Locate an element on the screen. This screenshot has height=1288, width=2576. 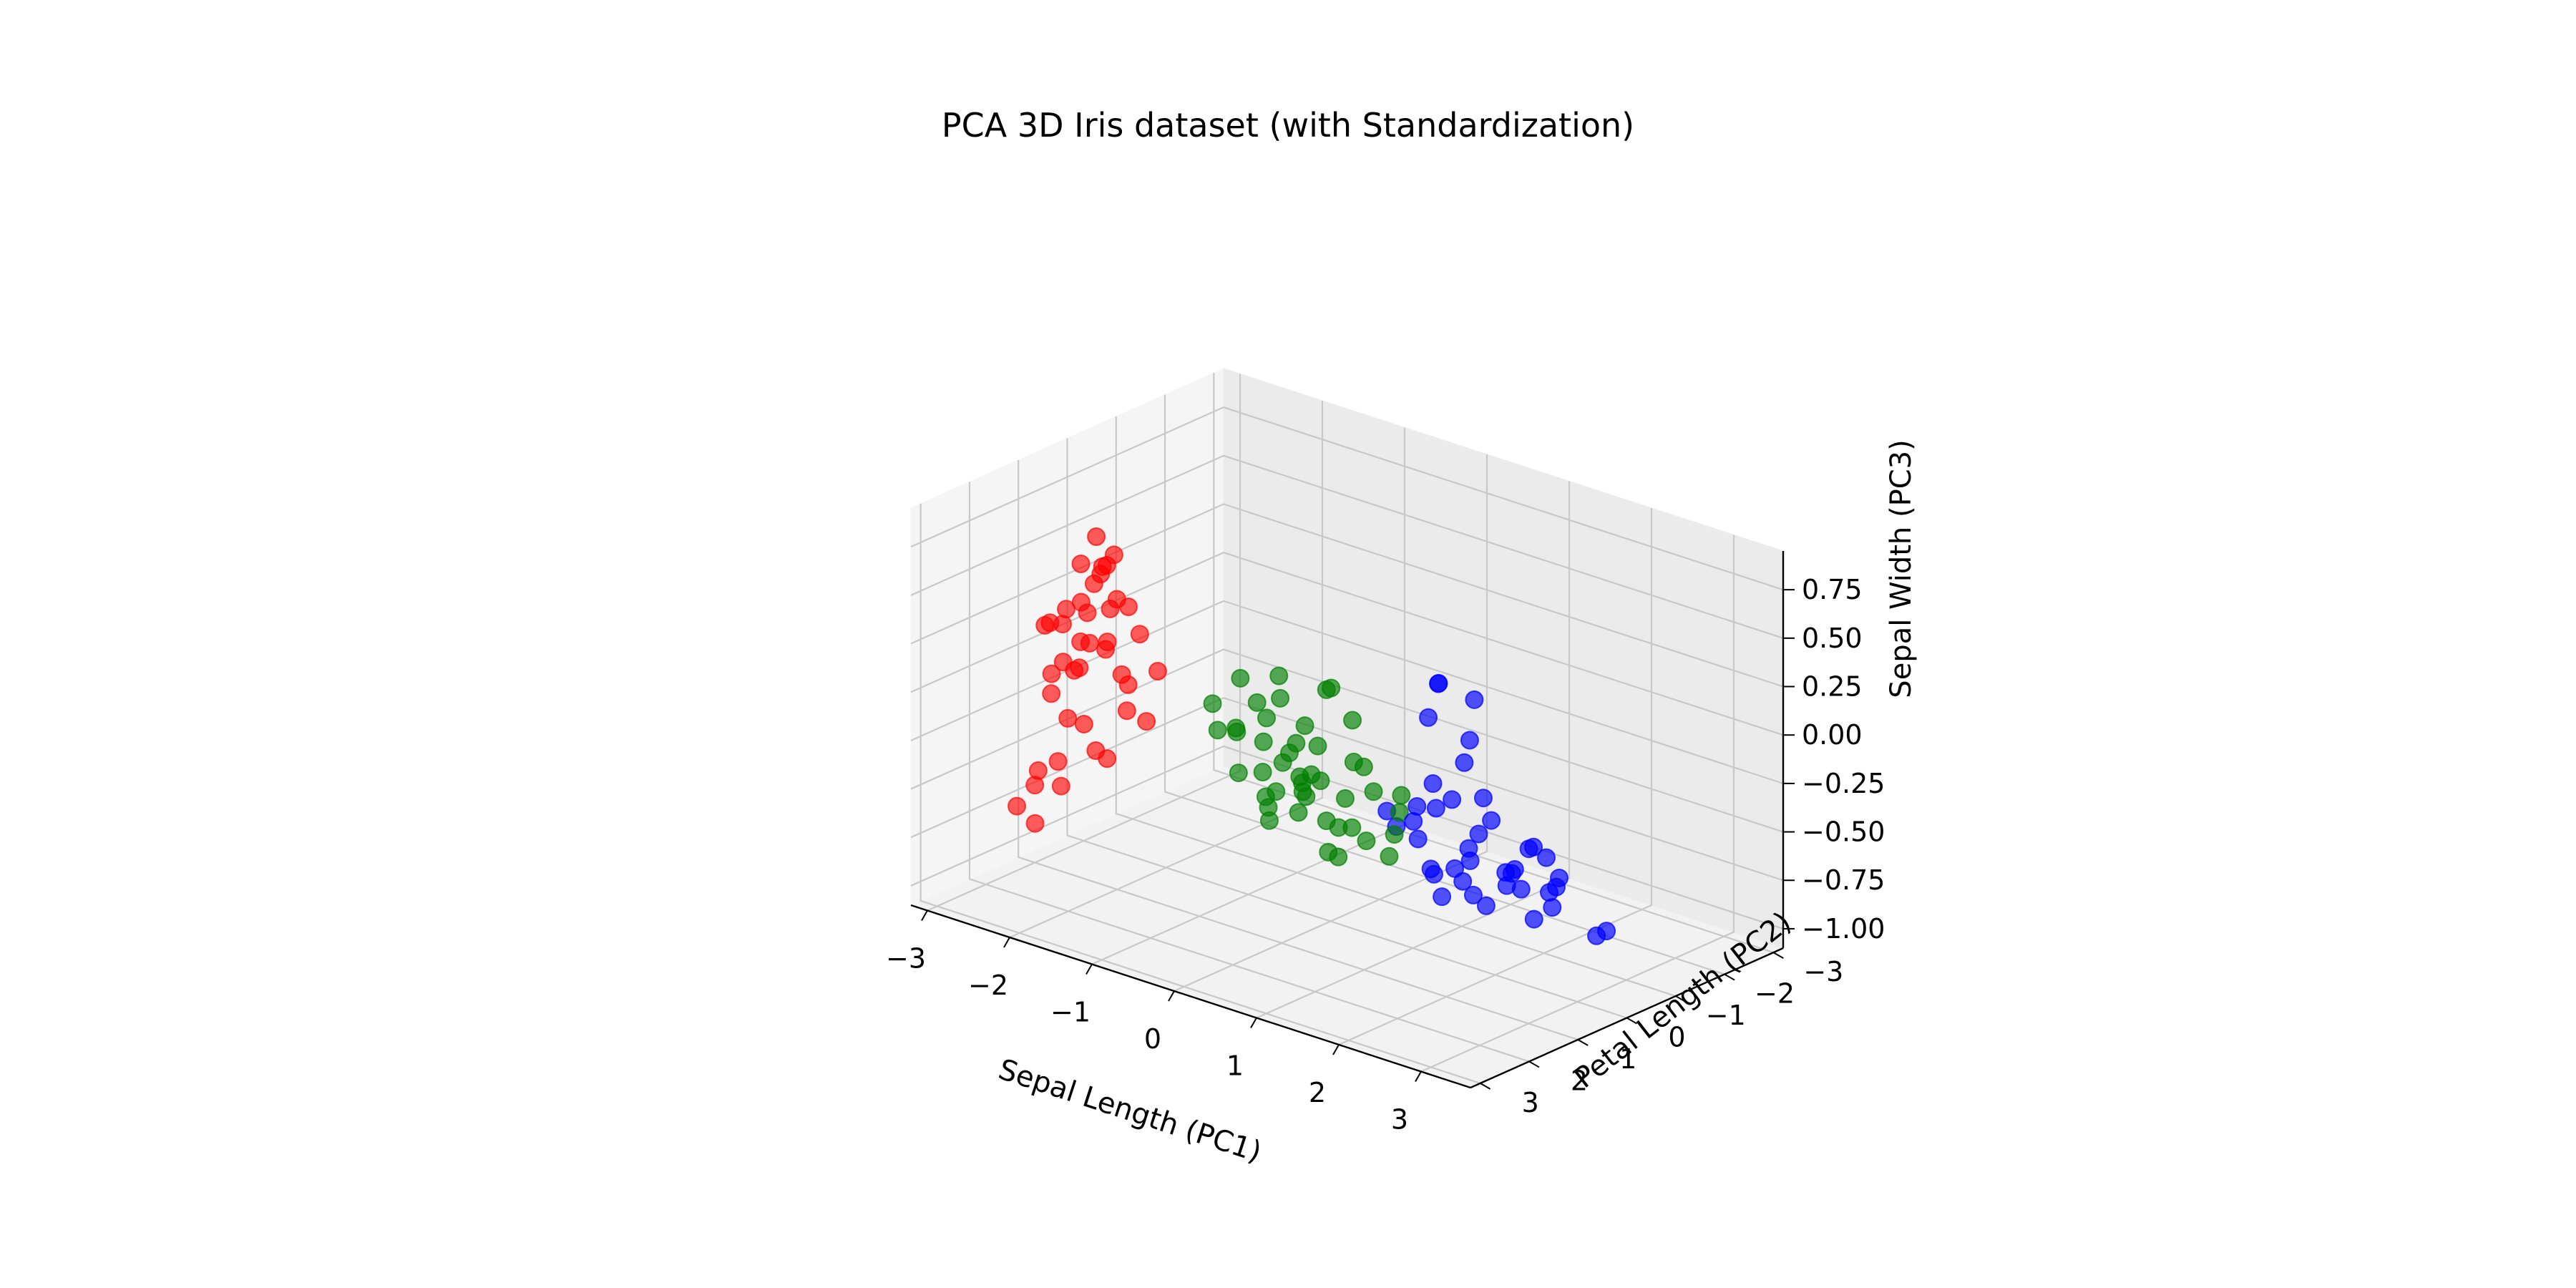
x-tick-label: 1 is located at coordinates (1235, 1066).